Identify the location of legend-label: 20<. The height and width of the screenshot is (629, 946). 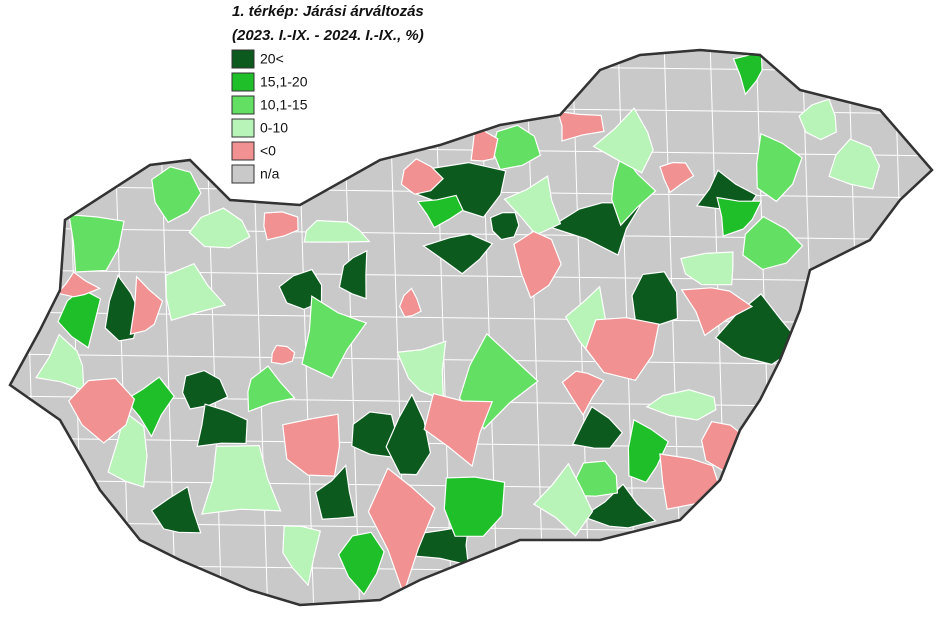
(272, 59).